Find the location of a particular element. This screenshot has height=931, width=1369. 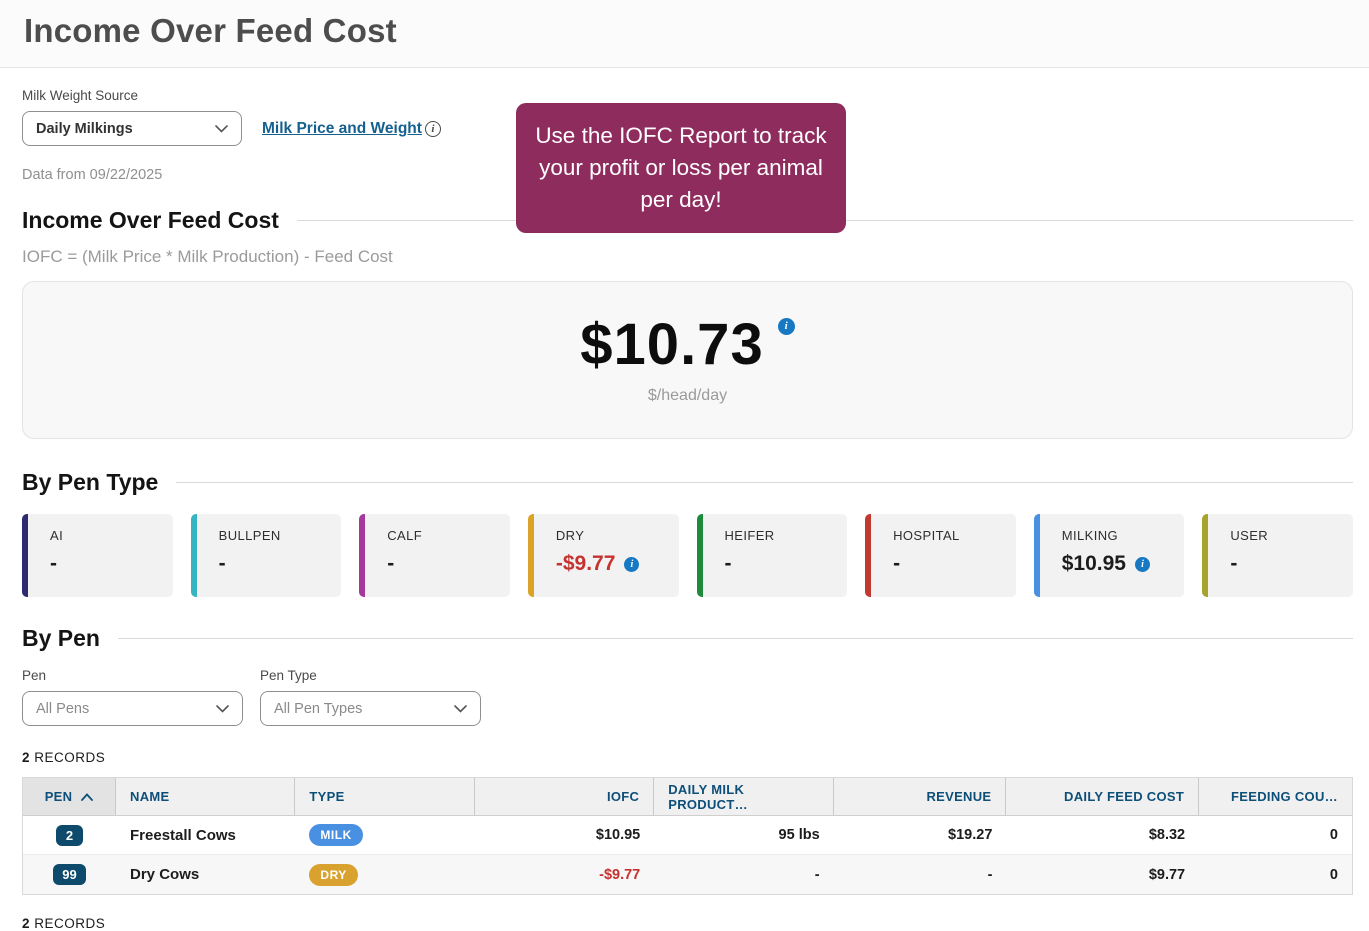

pen-number-badge: 99 is located at coordinates (69, 874).